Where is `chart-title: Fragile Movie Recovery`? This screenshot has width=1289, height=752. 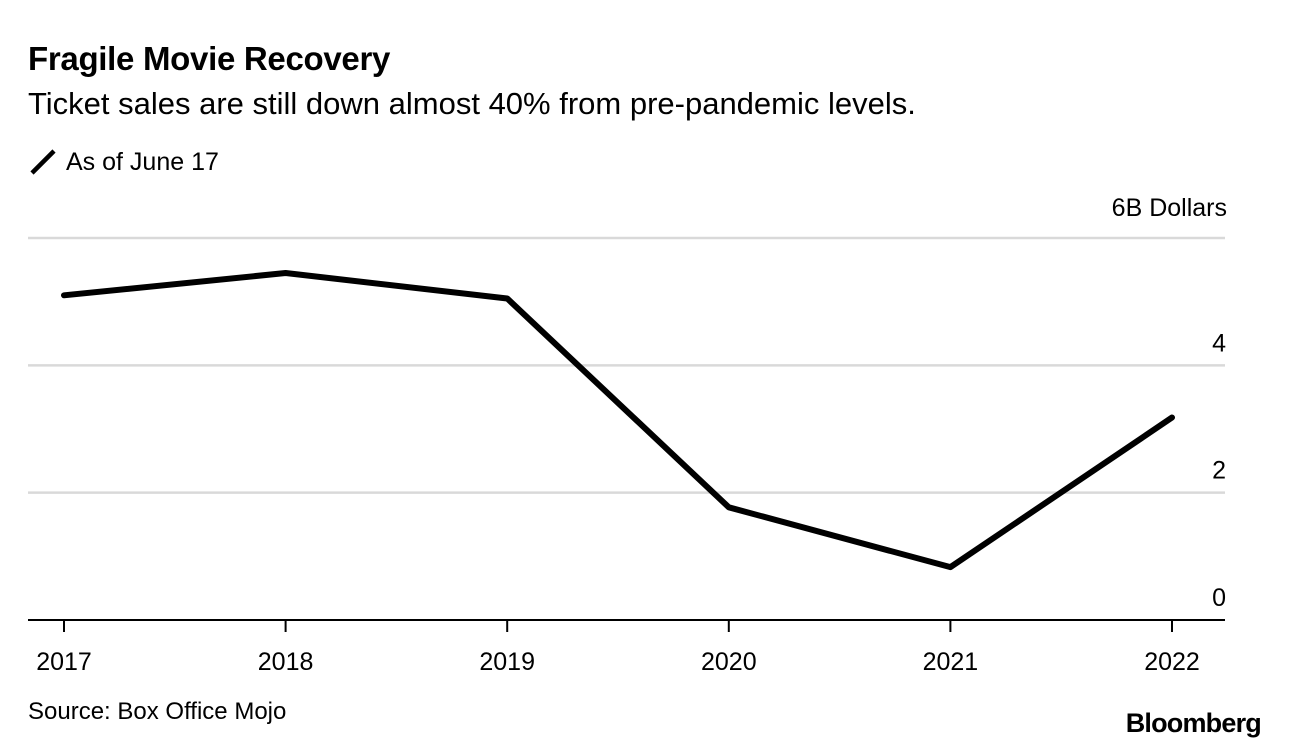 chart-title: Fragile Movie Recovery is located at coordinates (209, 58).